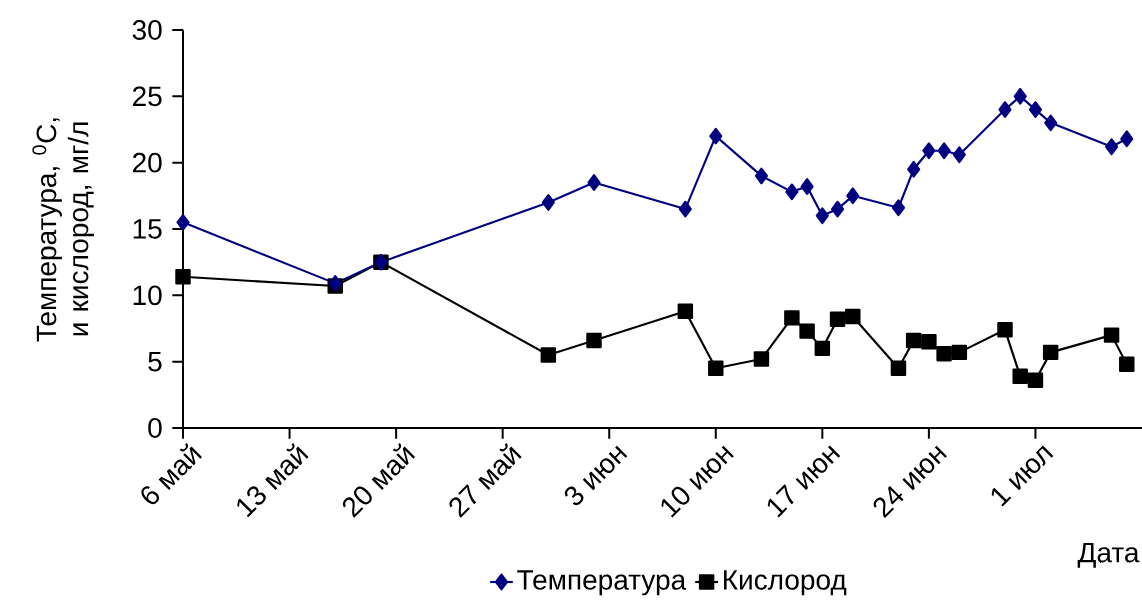 This screenshot has width=1142, height=602. Describe the element at coordinates (785, 583) in the screenshot. I see `legend-label: Кислород` at that location.